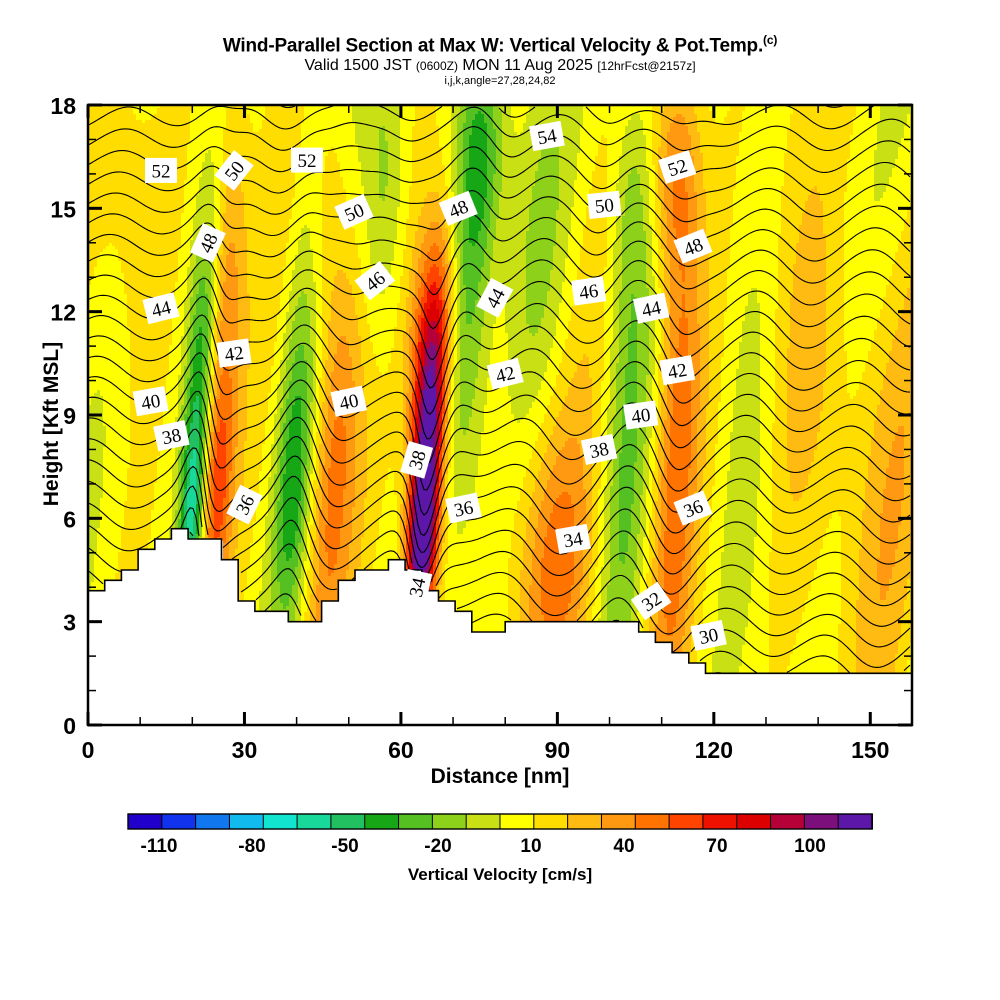 This screenshot has height=1000, width=1000. I want to click on x-tick-label: 90, so click(558, 750).